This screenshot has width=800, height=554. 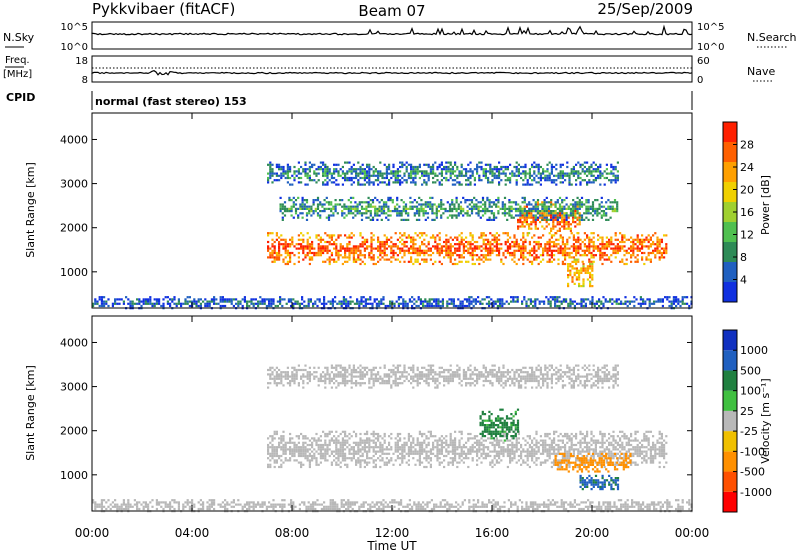 What do you see at coordinates (392, 533) in the screenshot?
I see `time-tick-label: 12:00` at bounding box center [392, 533].